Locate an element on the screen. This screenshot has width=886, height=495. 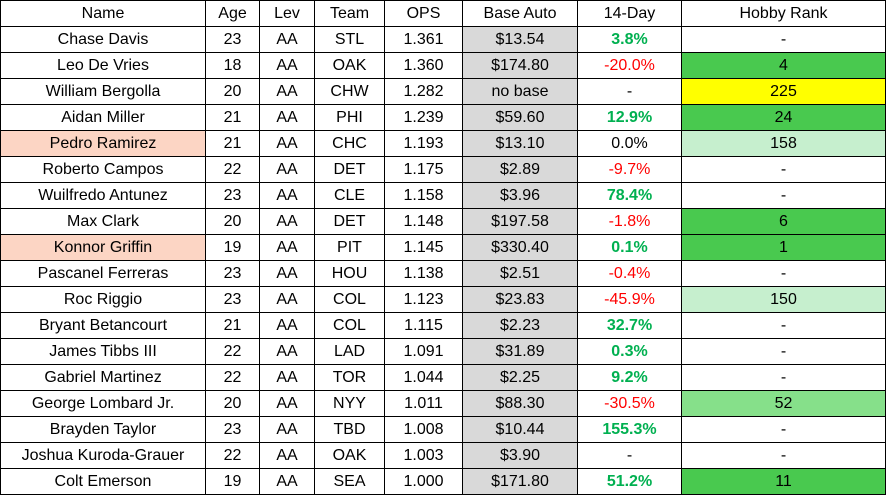
player-name-cell: Max Clark is located at coordinates (103, 221).